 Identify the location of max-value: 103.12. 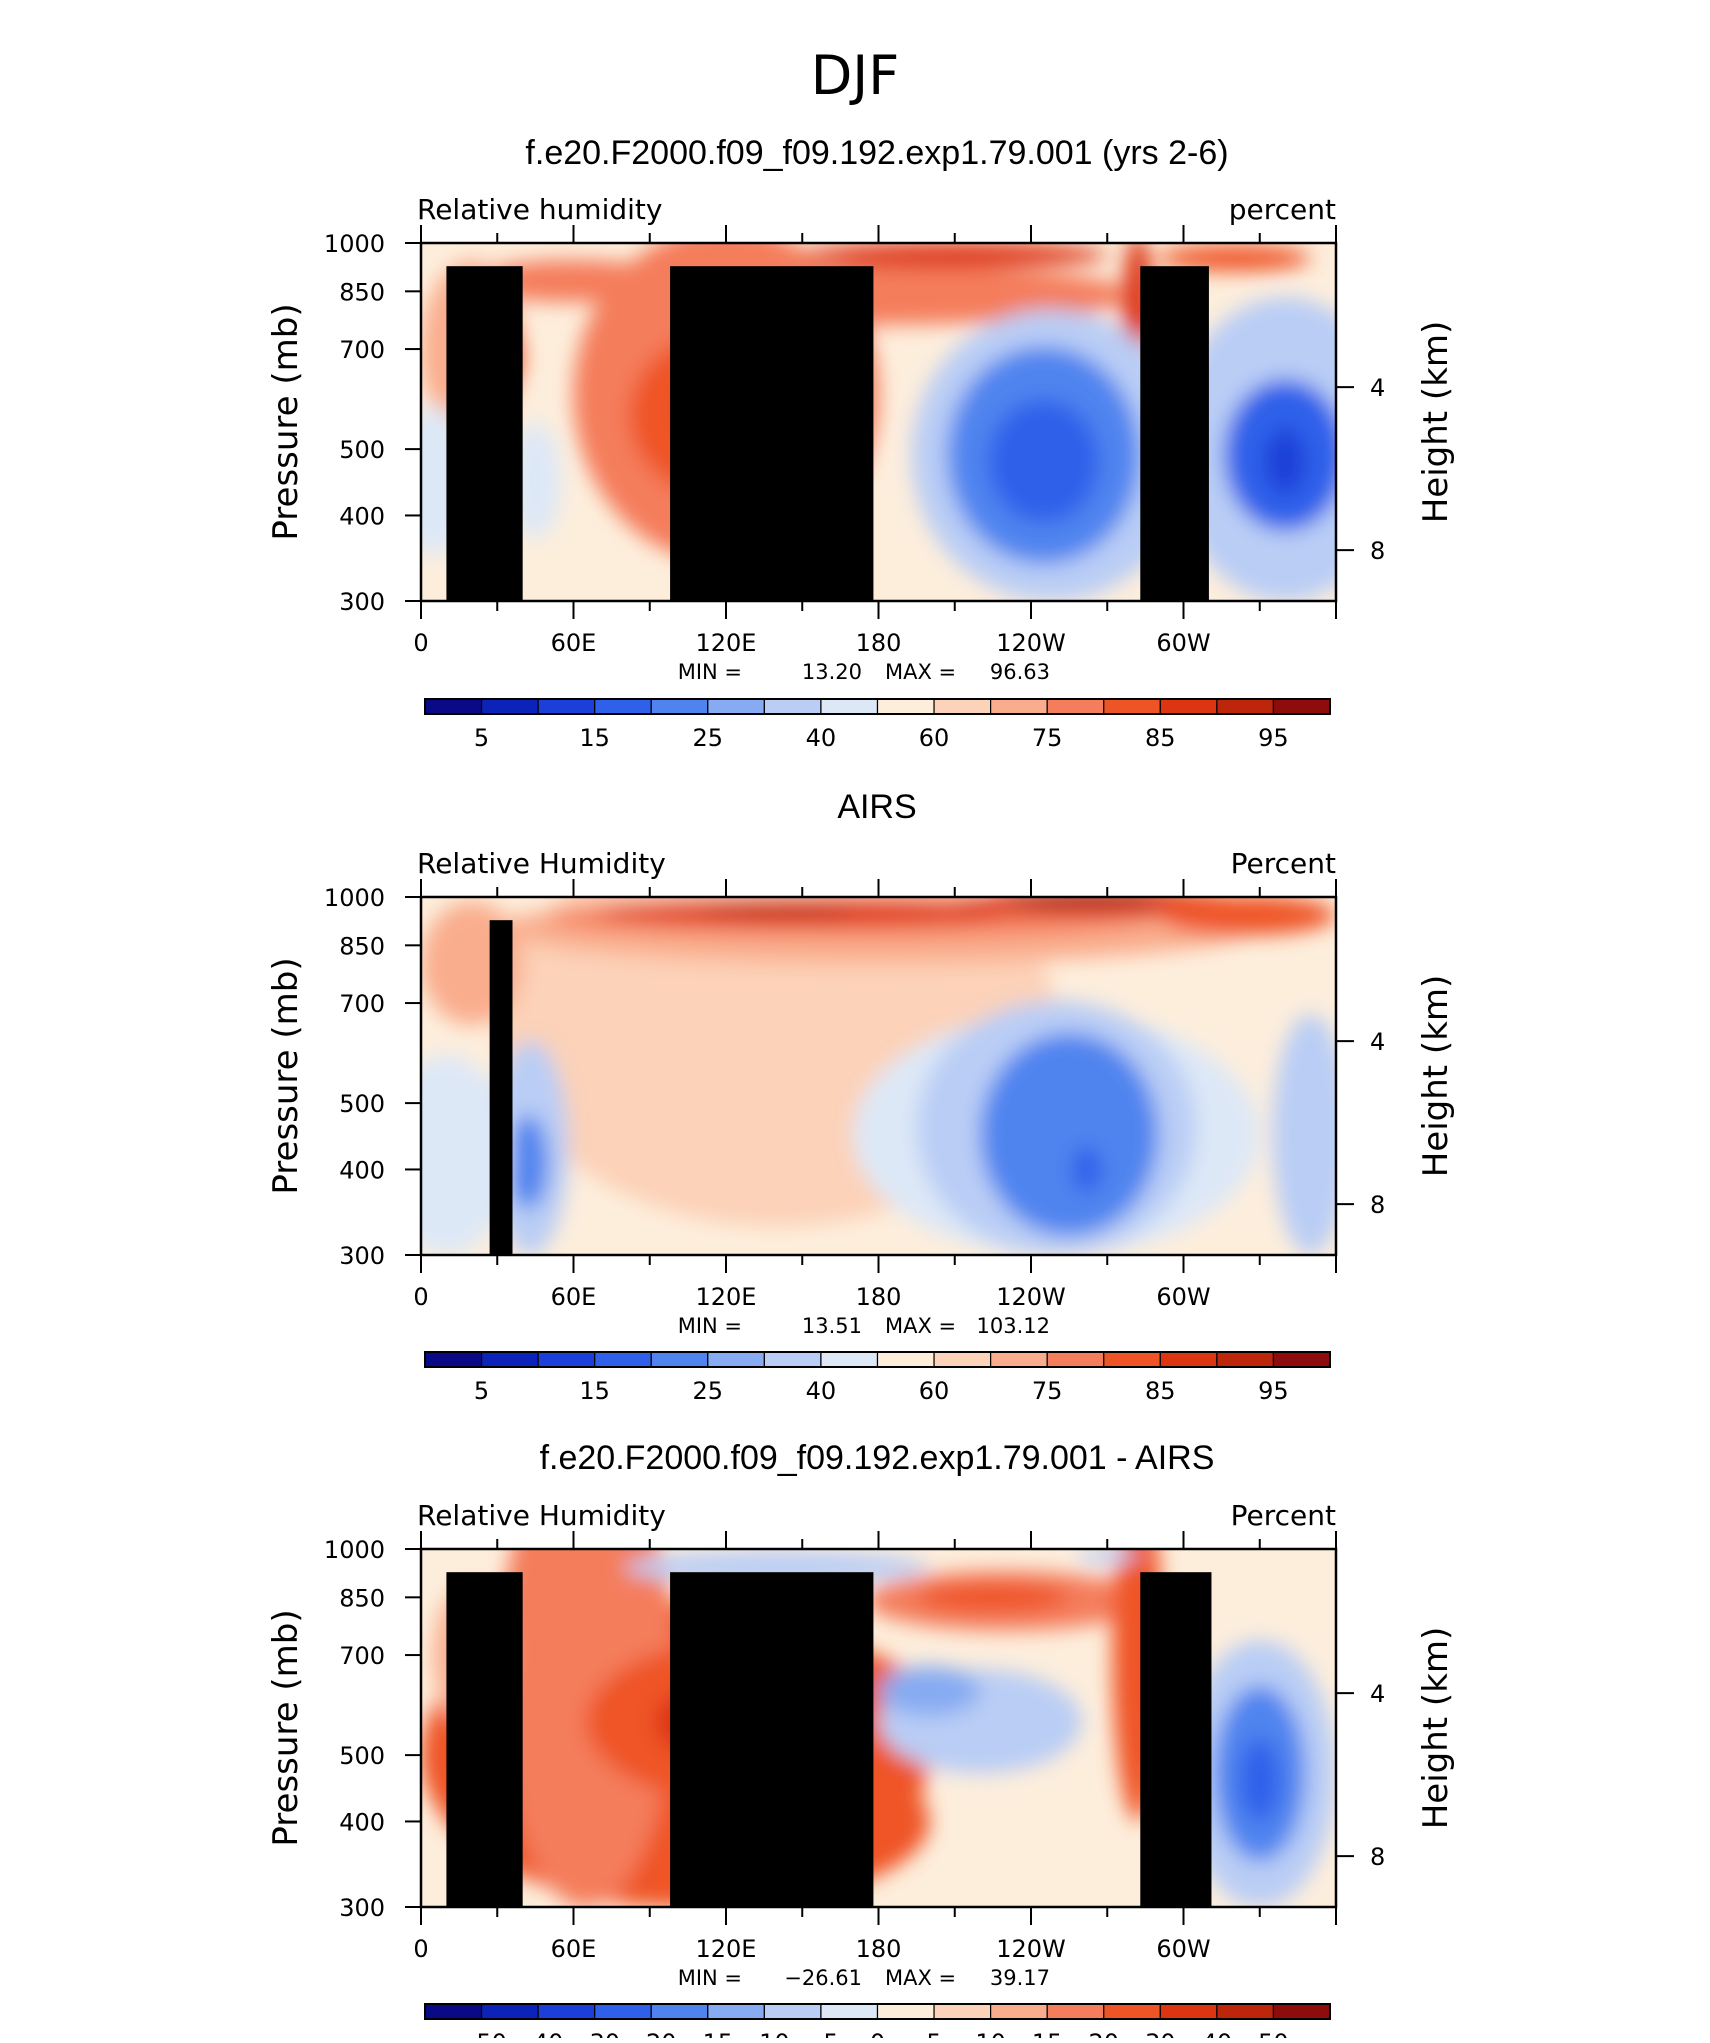
(1013, 1326).